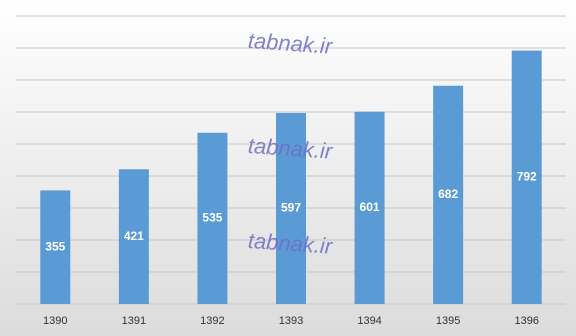 This screenshot has height=336, width=576. I want to click on x-tick-label: 1390, so click(55, 321).